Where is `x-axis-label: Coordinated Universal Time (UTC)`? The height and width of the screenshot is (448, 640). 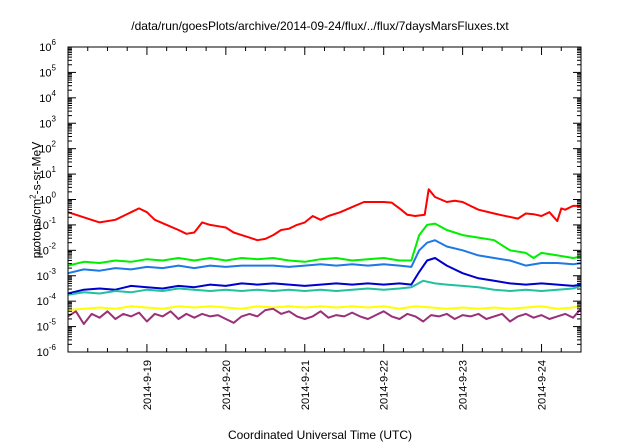 x-axis-label: Coordinated Universal Time (UTC) is located at coordinates (320, 435).